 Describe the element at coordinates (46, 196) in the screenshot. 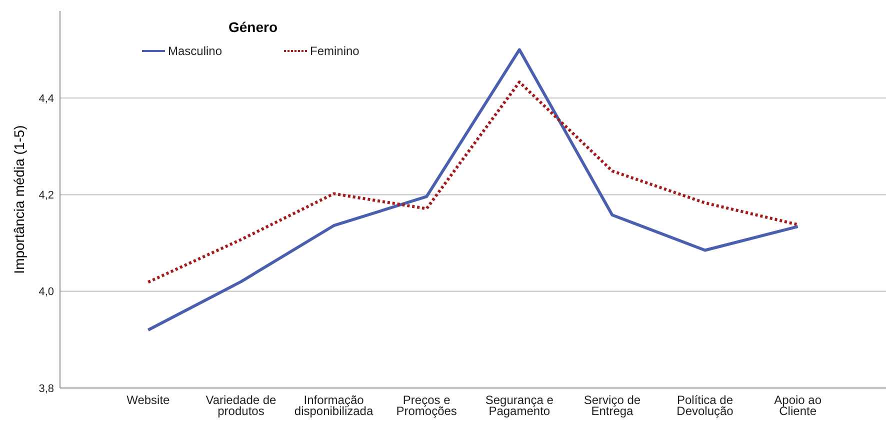

I see `y-tick-label: 4,2` at that location.